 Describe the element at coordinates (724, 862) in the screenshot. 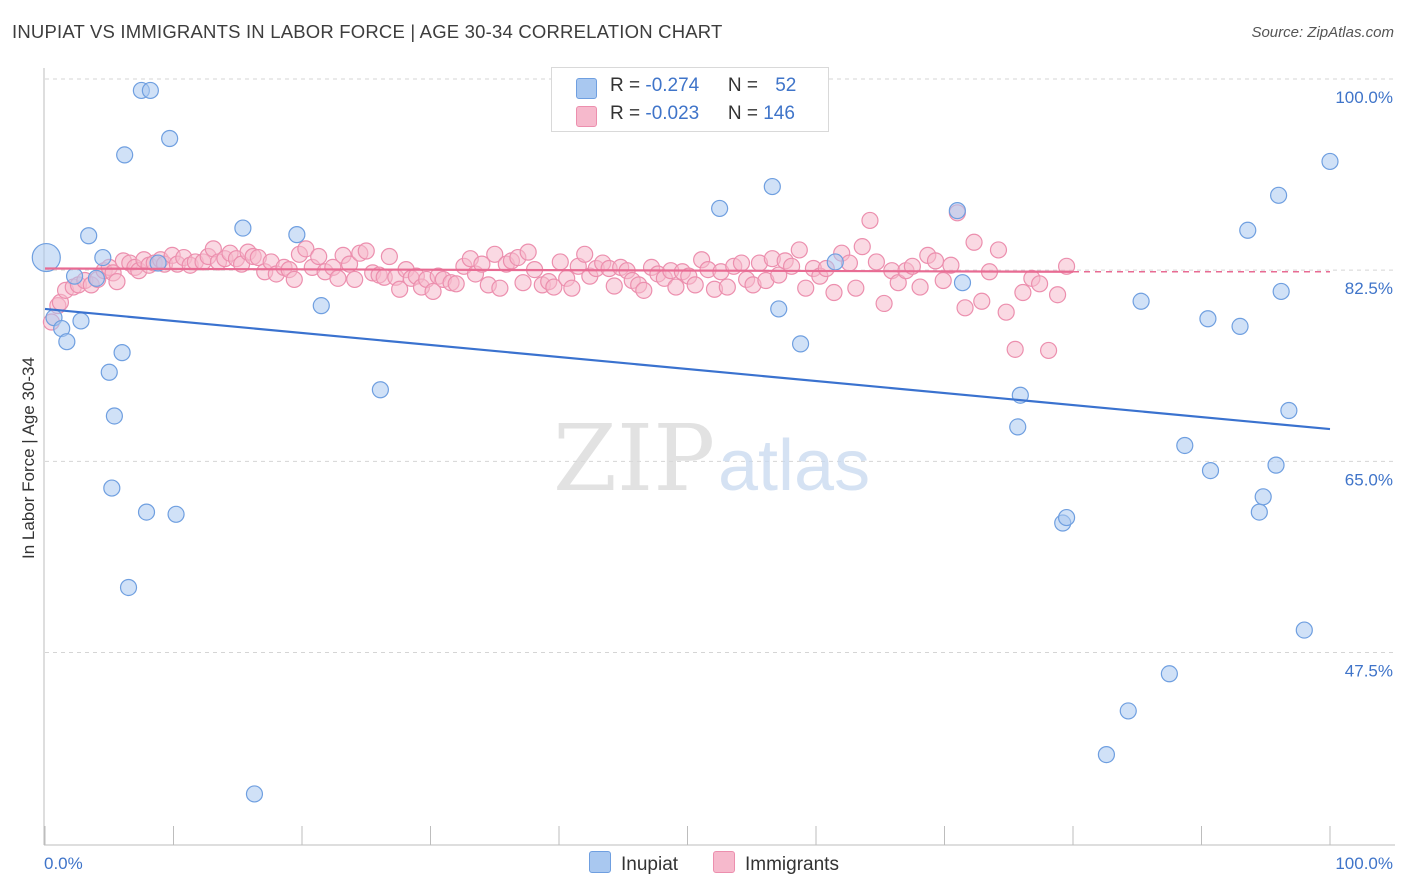

I see `immigrants-legend-swatch` at that location.